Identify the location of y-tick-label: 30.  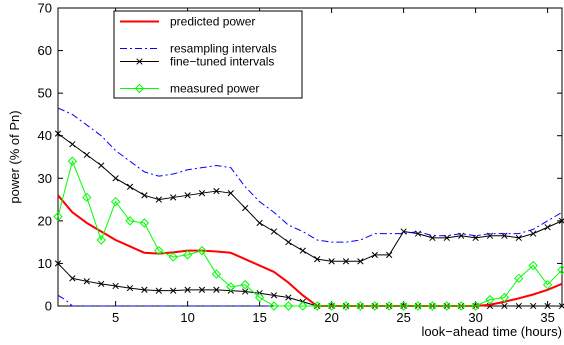
(45, 178).